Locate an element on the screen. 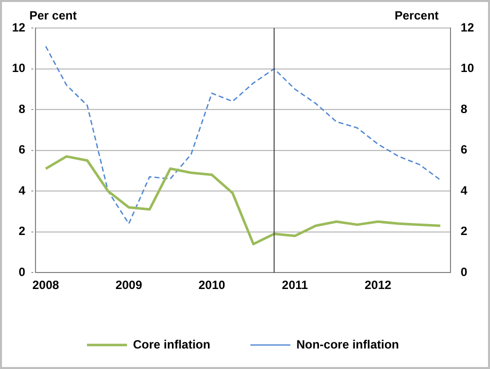 The height and width of the screenshot is (369, 490). y-tick-label: 8 is located at coordinates (22, 109).